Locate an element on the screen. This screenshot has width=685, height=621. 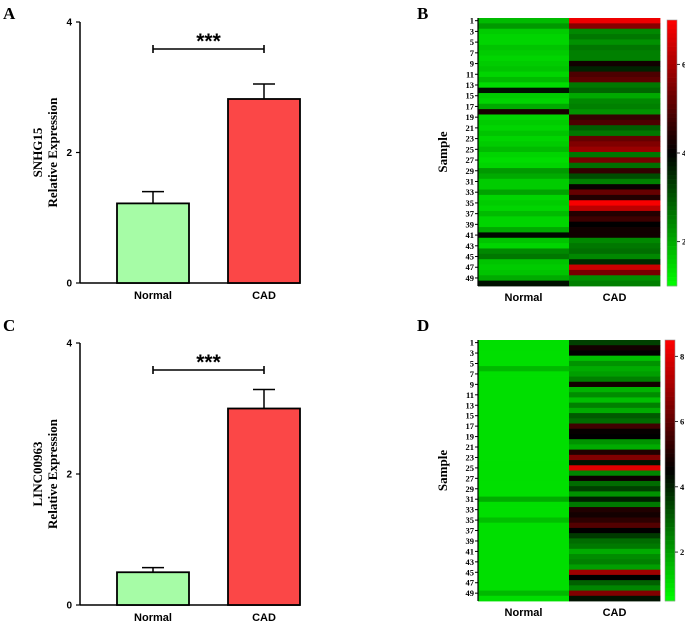
column-label: Normal is located at coordinates (524, 613).